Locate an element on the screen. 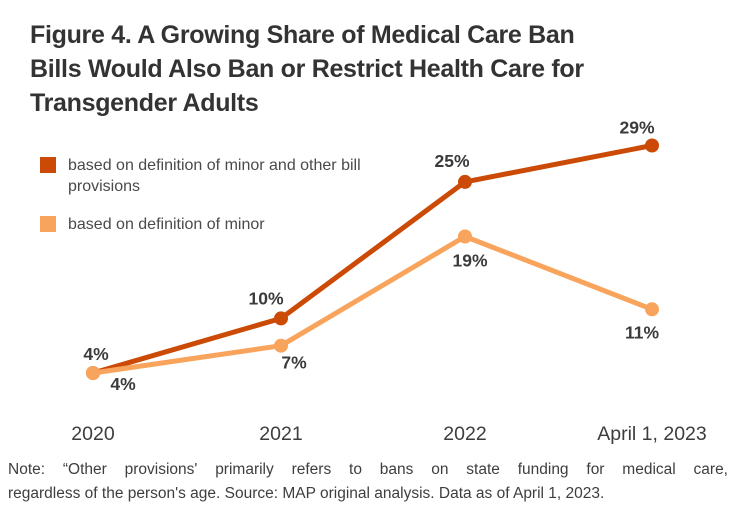 The height and width of the screenshot is (513, 736). data-label: 25% is located at coordinates (451, 161).